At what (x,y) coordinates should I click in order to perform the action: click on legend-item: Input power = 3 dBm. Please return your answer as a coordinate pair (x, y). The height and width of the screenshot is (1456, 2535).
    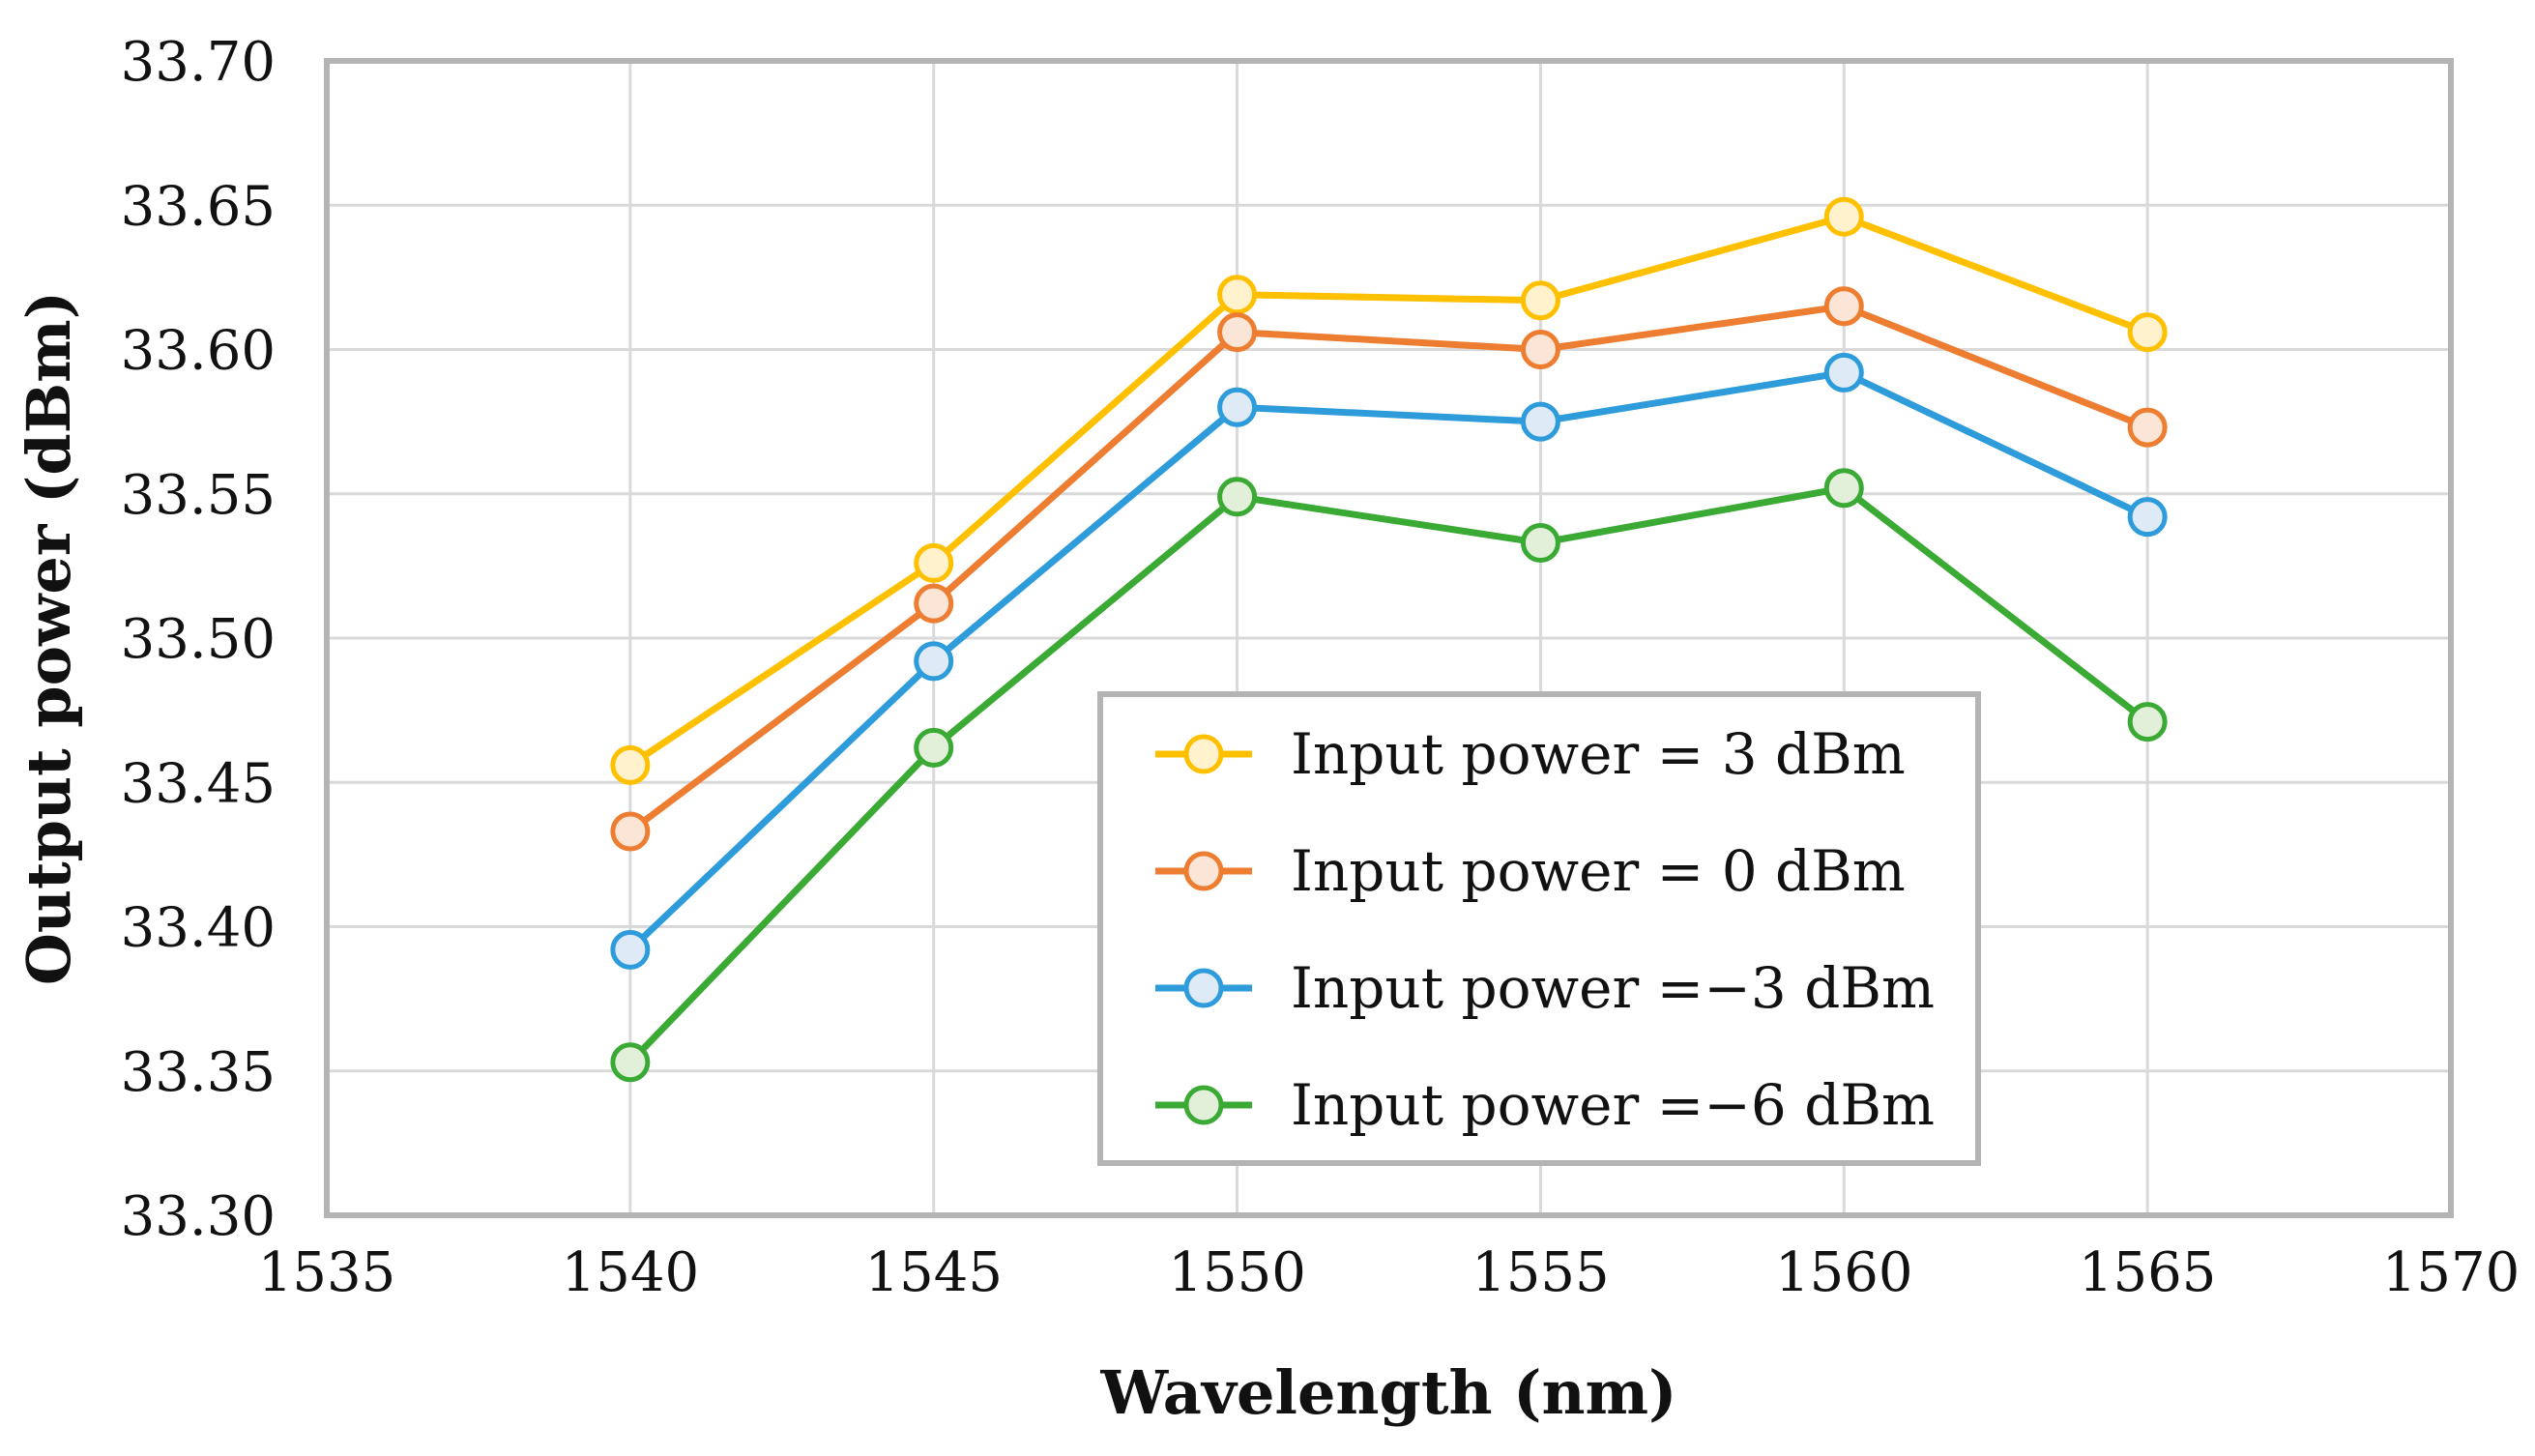
    Looking at the image, I should click on (1531, 754).